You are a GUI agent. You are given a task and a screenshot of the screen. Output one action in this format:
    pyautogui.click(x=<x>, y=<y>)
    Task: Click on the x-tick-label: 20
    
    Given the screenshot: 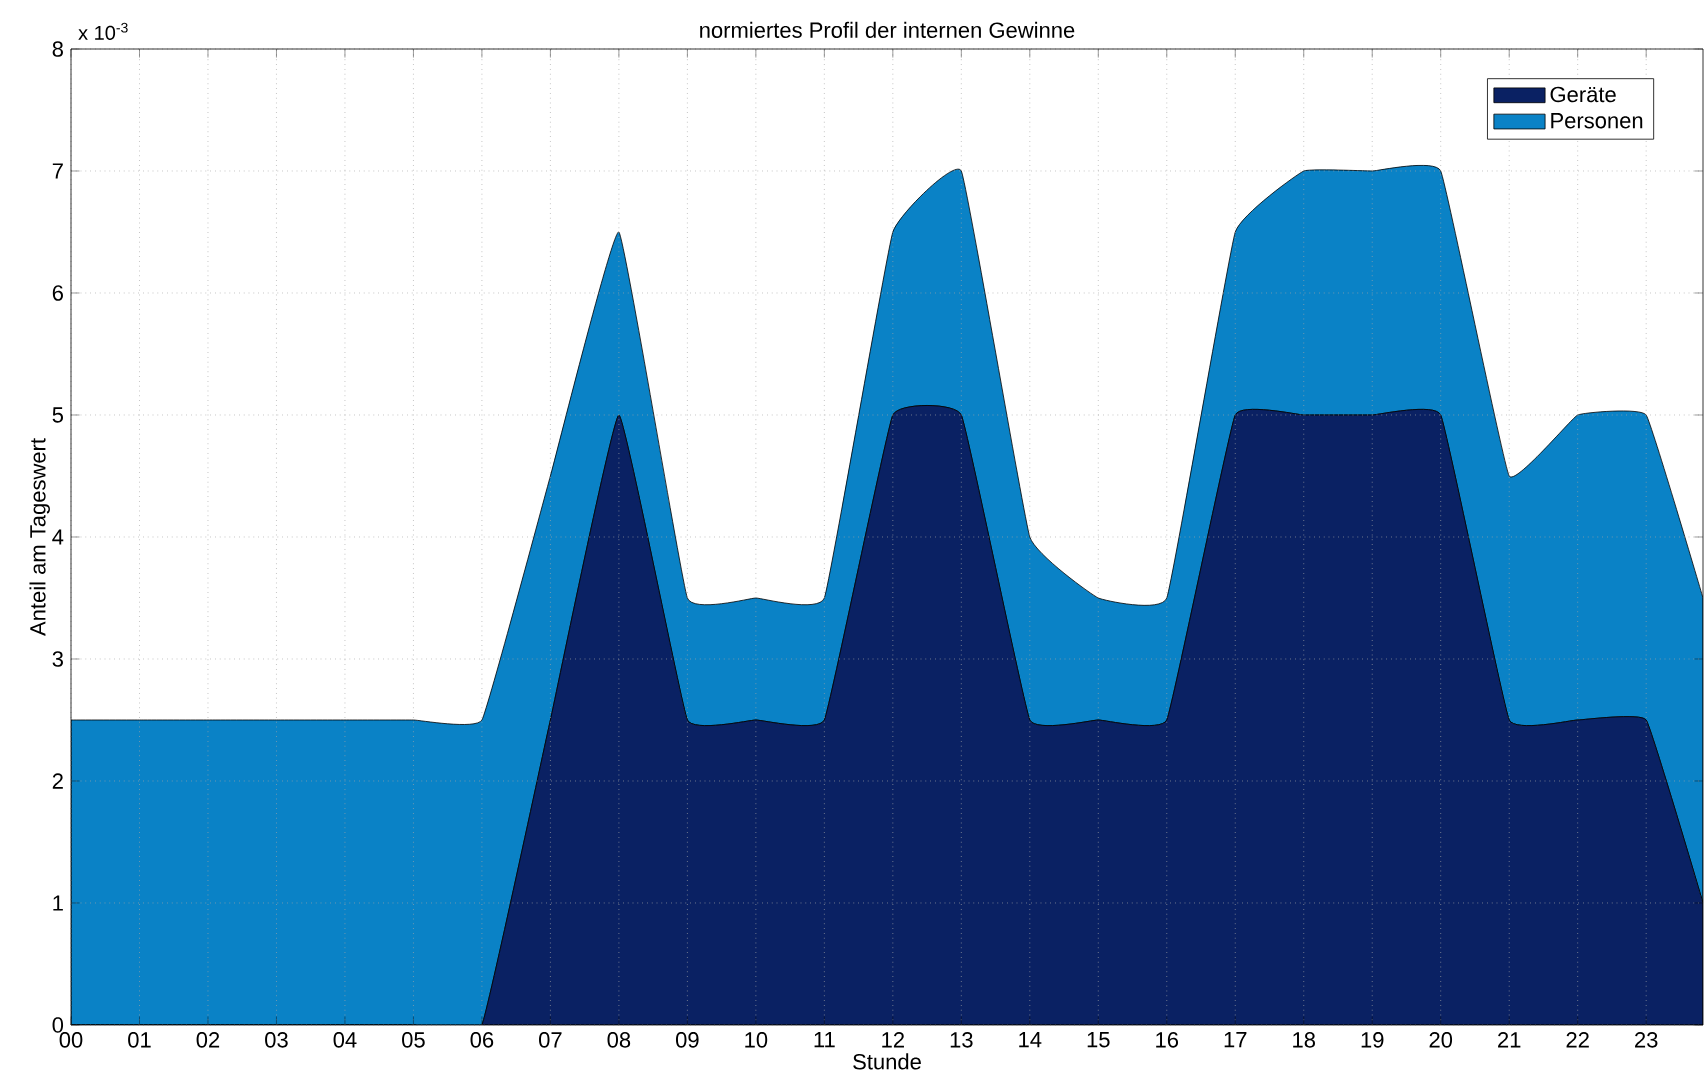 What is the action you would take?
    pyautogui.click(x=1441, y=1040)
    